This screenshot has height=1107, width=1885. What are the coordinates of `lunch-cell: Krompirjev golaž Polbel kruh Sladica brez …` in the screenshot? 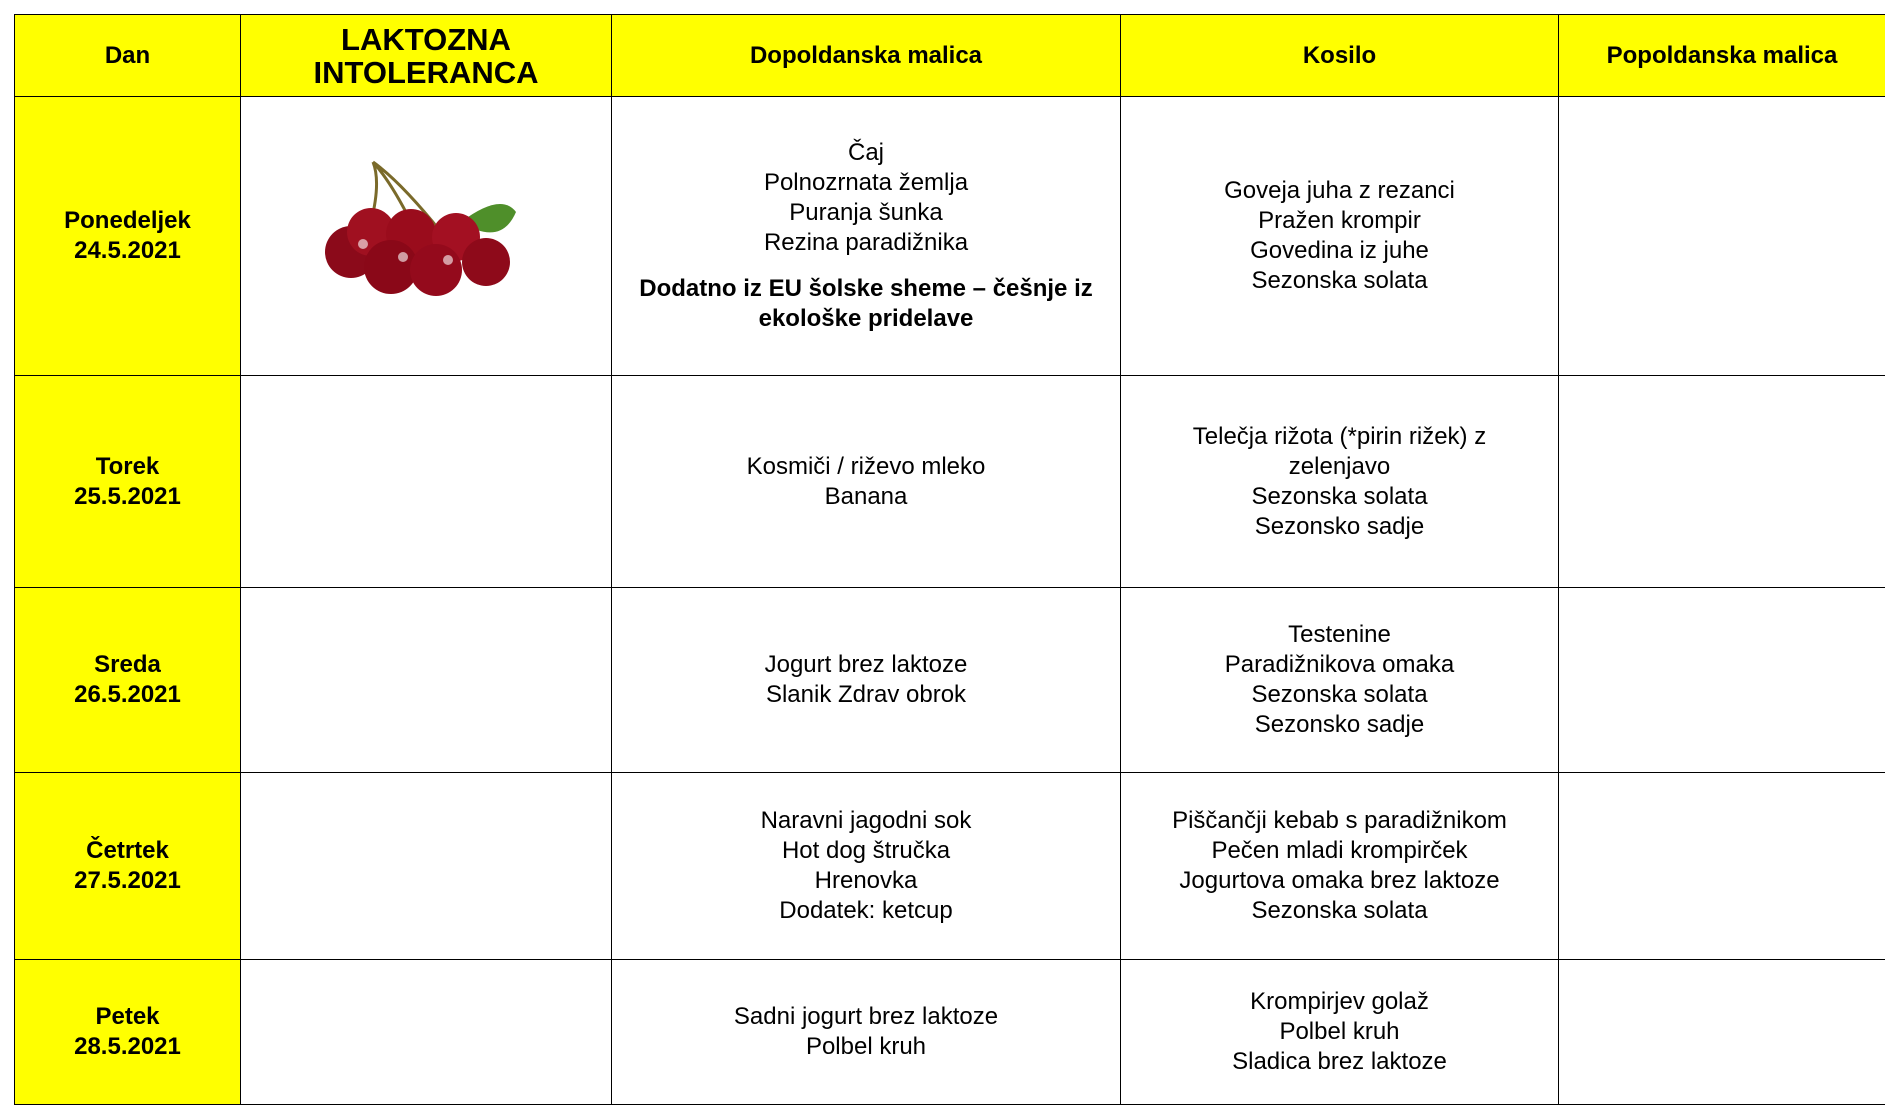 It's located at (1339, 1032).